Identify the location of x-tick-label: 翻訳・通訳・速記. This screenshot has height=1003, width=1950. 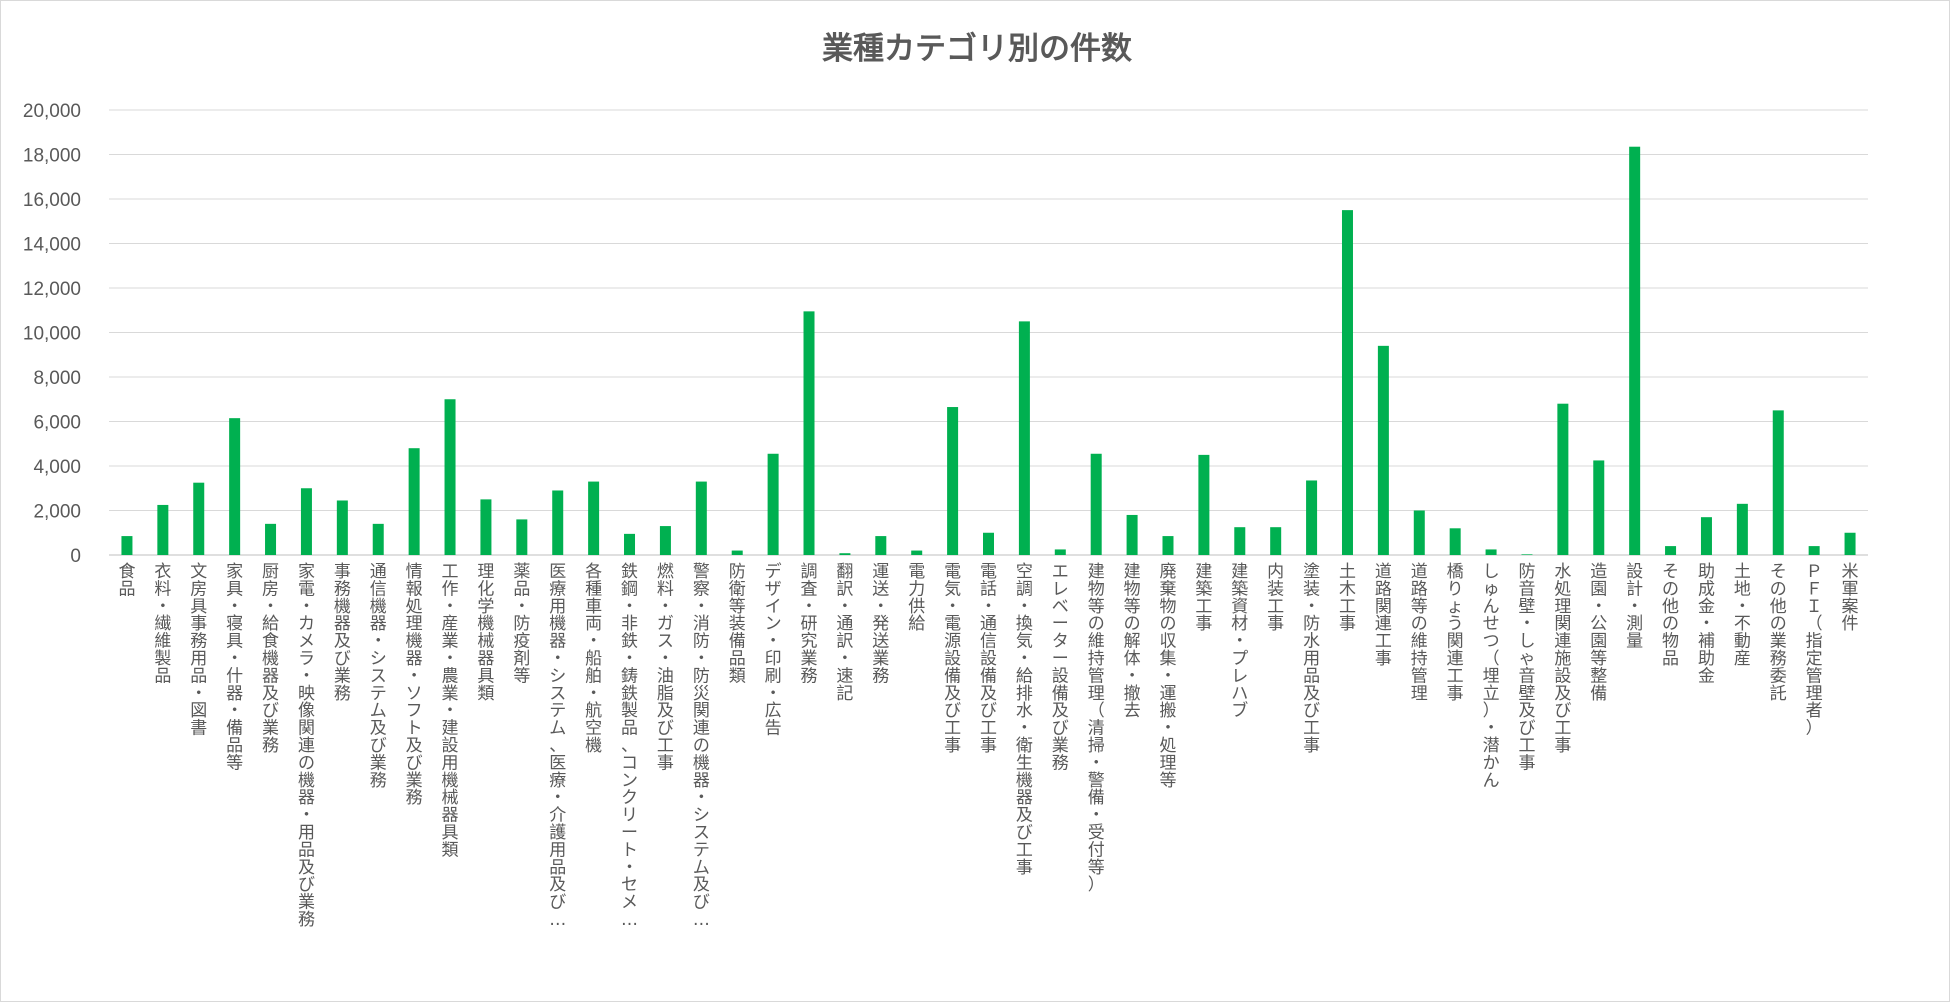
(844, 633).